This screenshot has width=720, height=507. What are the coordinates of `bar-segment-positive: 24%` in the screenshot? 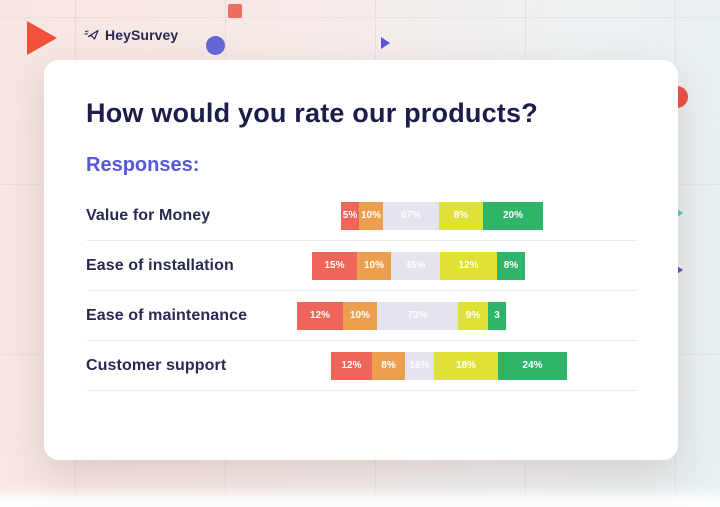 It's located at (532, 365).